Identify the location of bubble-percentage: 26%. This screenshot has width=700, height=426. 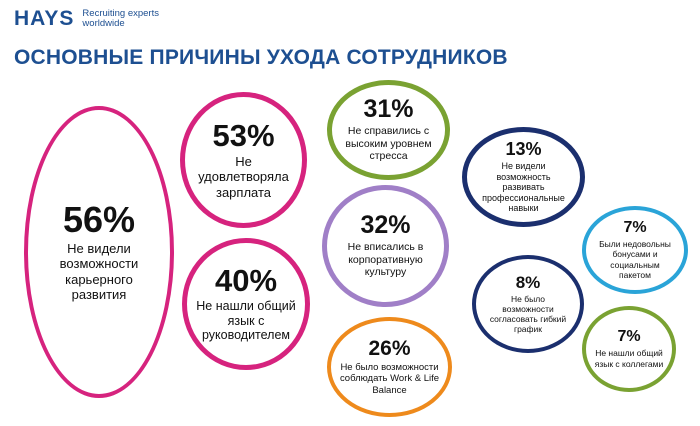
(389, 349).